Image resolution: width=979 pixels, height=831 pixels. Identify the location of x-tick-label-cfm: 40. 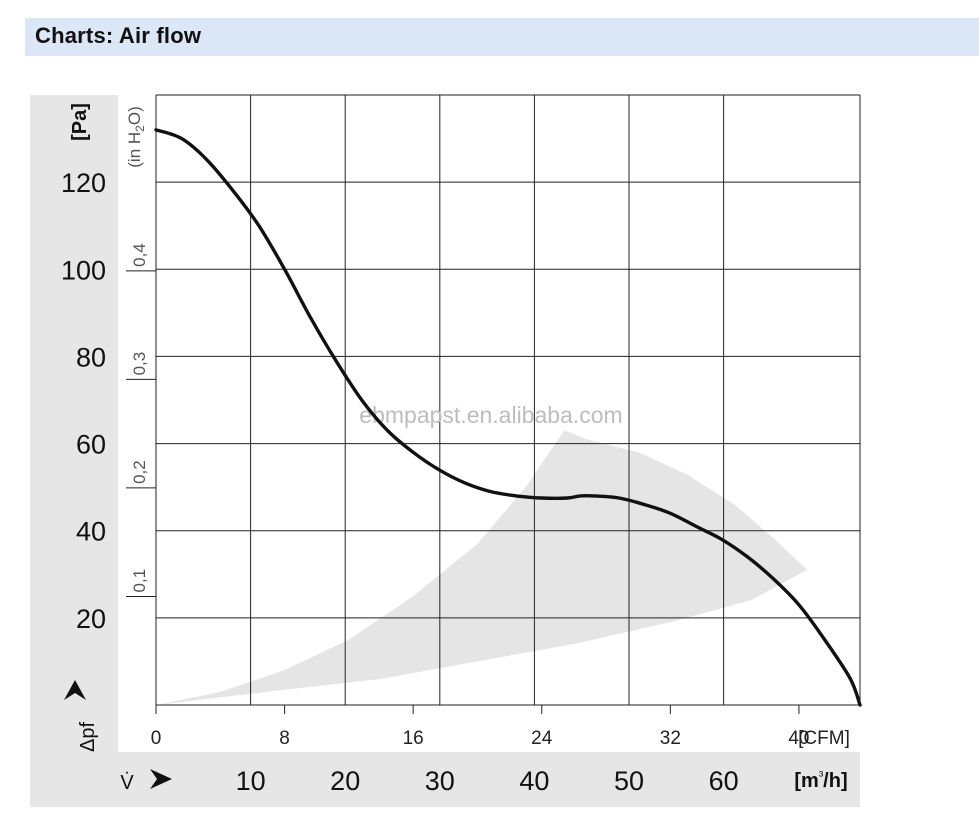
(798, 738).